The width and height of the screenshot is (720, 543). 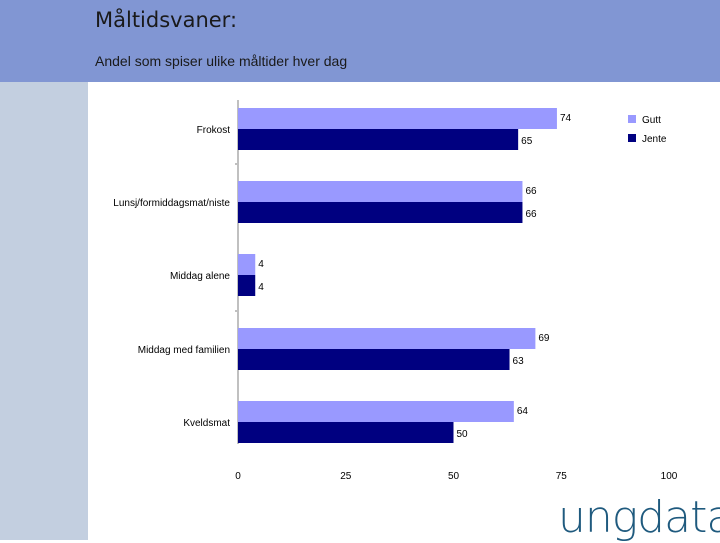 What do you see at coordinates (562, 476) in the screenshot?
I see `x-tick-label: 75` at bounding box center [562, 476].